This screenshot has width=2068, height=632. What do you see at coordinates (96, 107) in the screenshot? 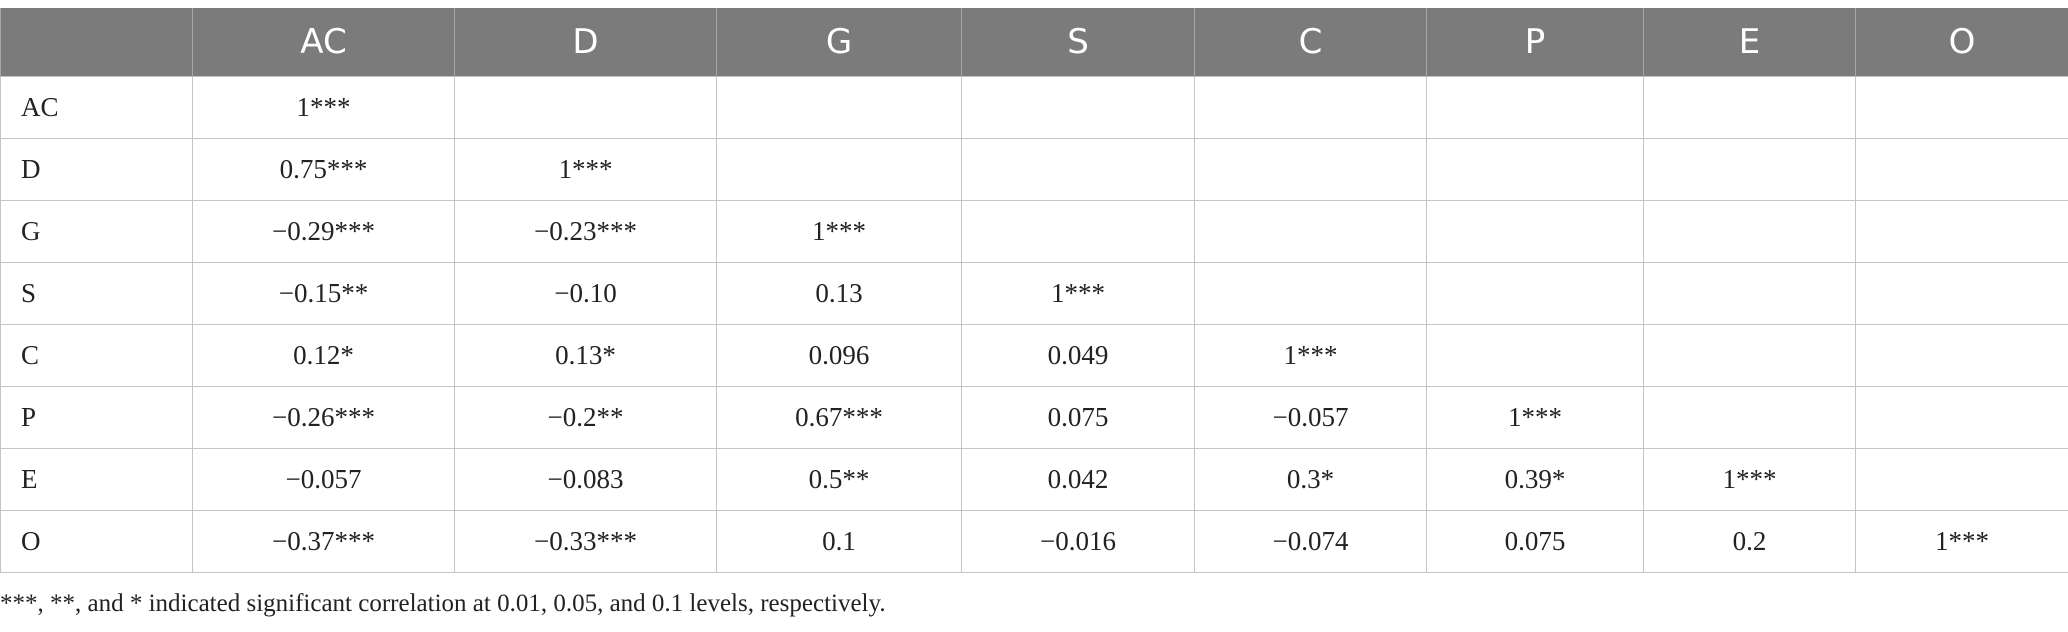
I see `row-label: AC` at bounding box center [96, 107].